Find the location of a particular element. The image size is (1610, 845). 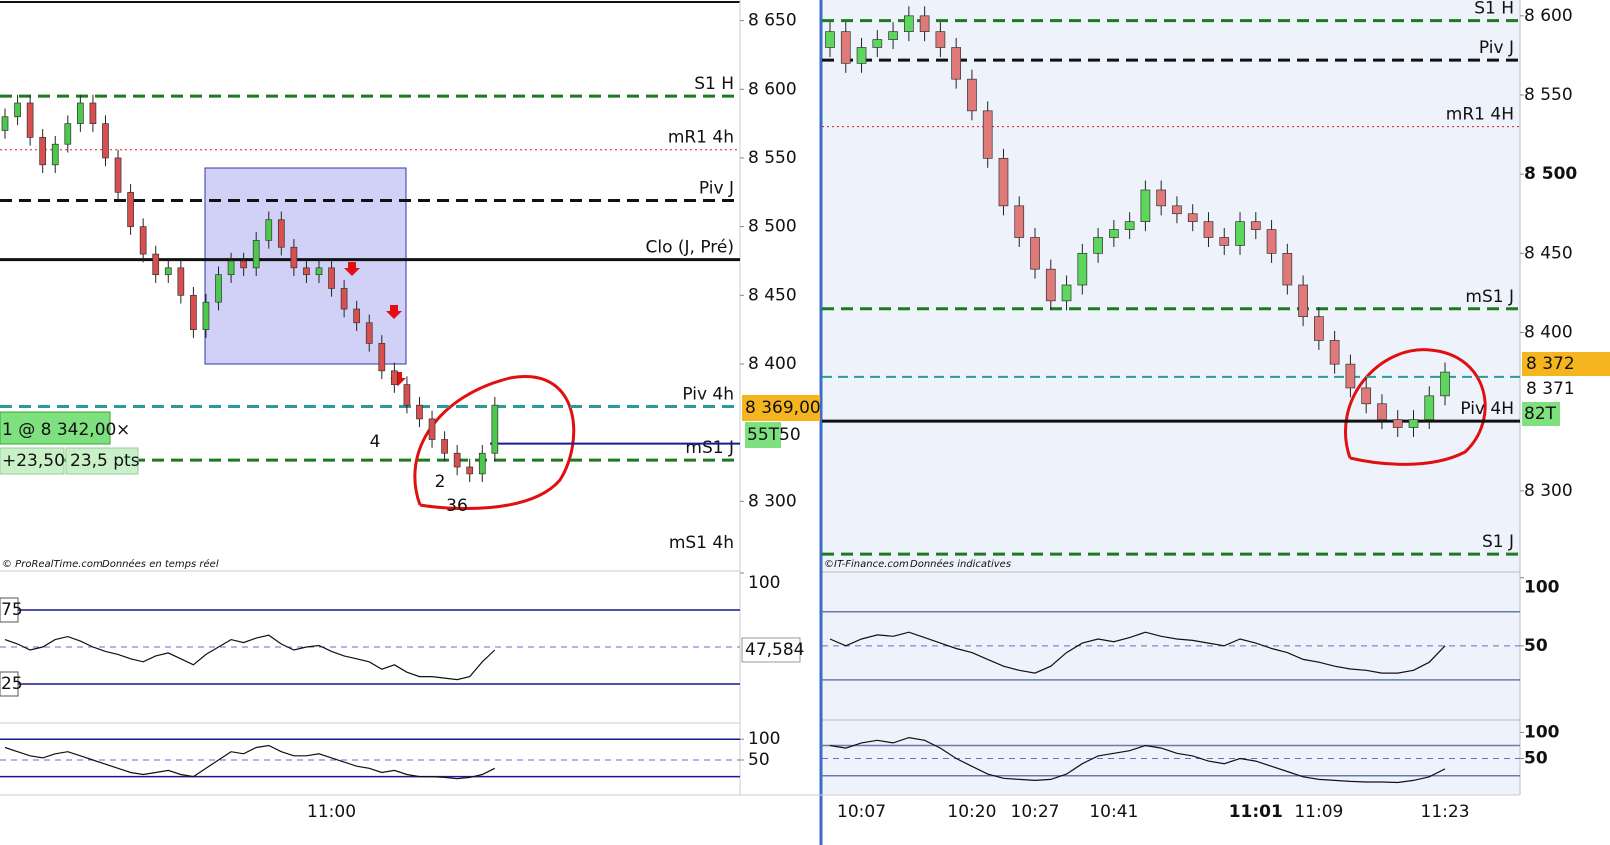

time-label: 11:00 is located at coordinates (331, 812).